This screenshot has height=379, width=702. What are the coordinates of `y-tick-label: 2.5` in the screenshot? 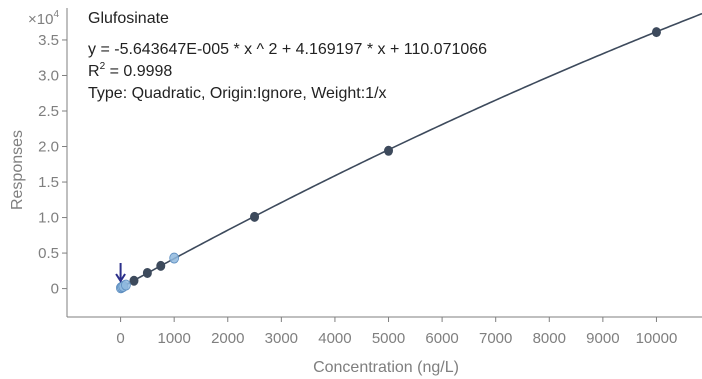 It's located at (48, 111).